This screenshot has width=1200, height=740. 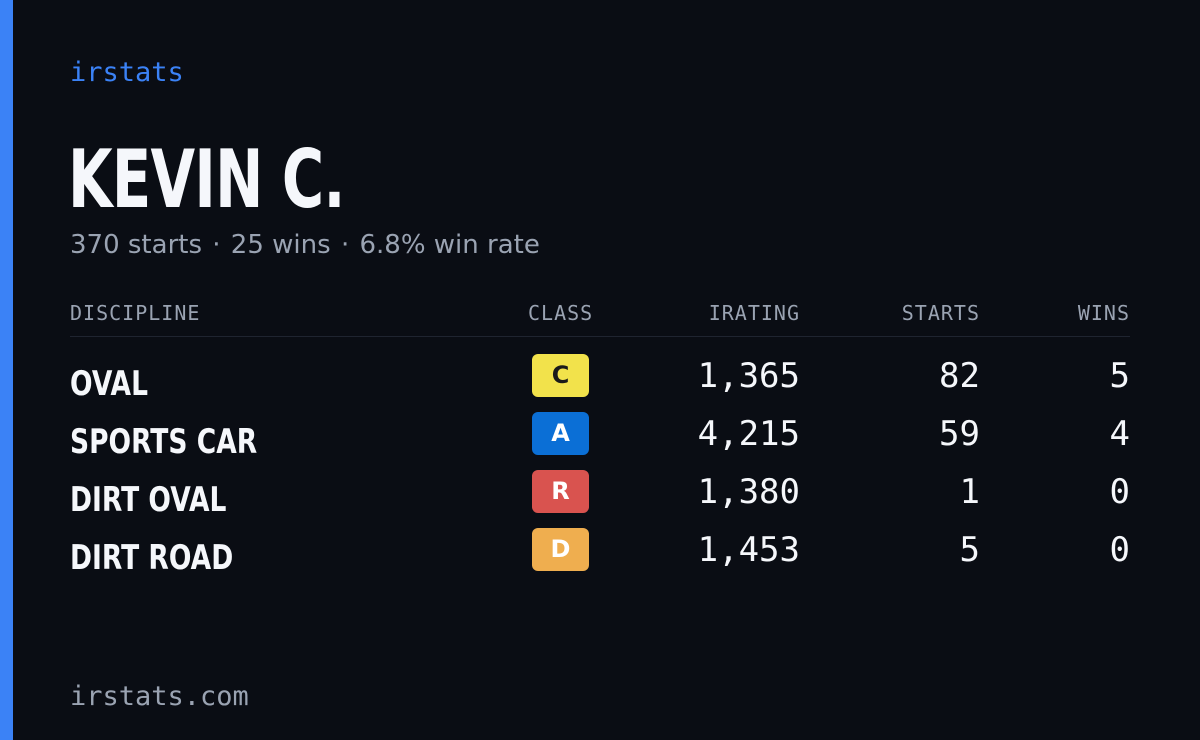 I want to click on driver-summary: 370 starts · 25 wins · 6.8% win rate, so click(x=305, y=245).